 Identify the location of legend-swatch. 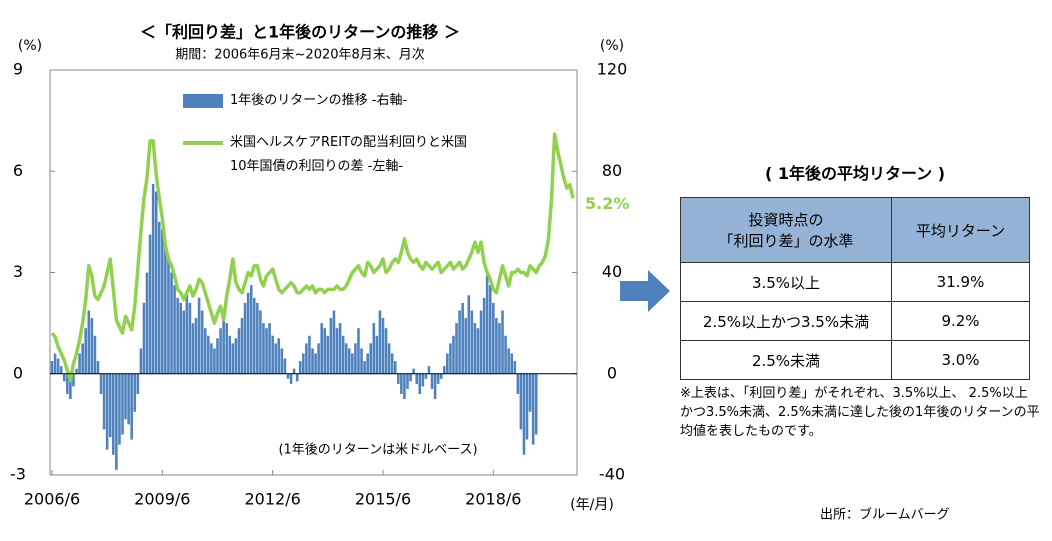
(203, 101).